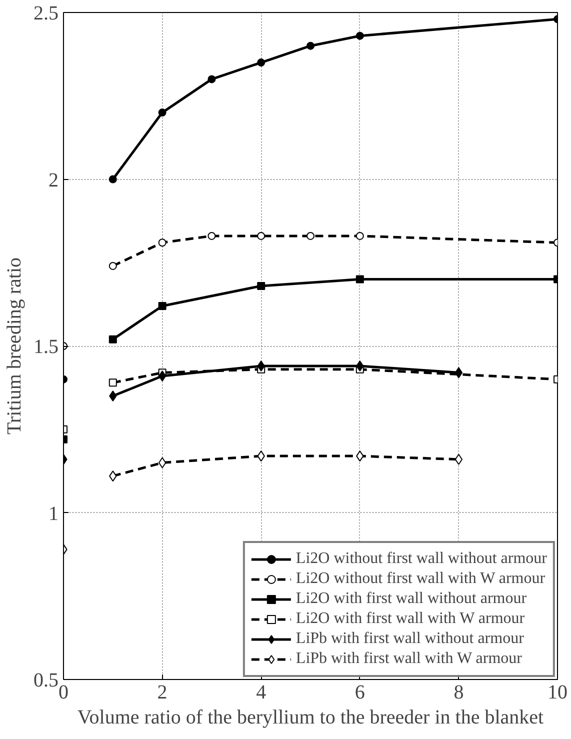  I want to click on x-tick-label: 6, so click(359, 693).